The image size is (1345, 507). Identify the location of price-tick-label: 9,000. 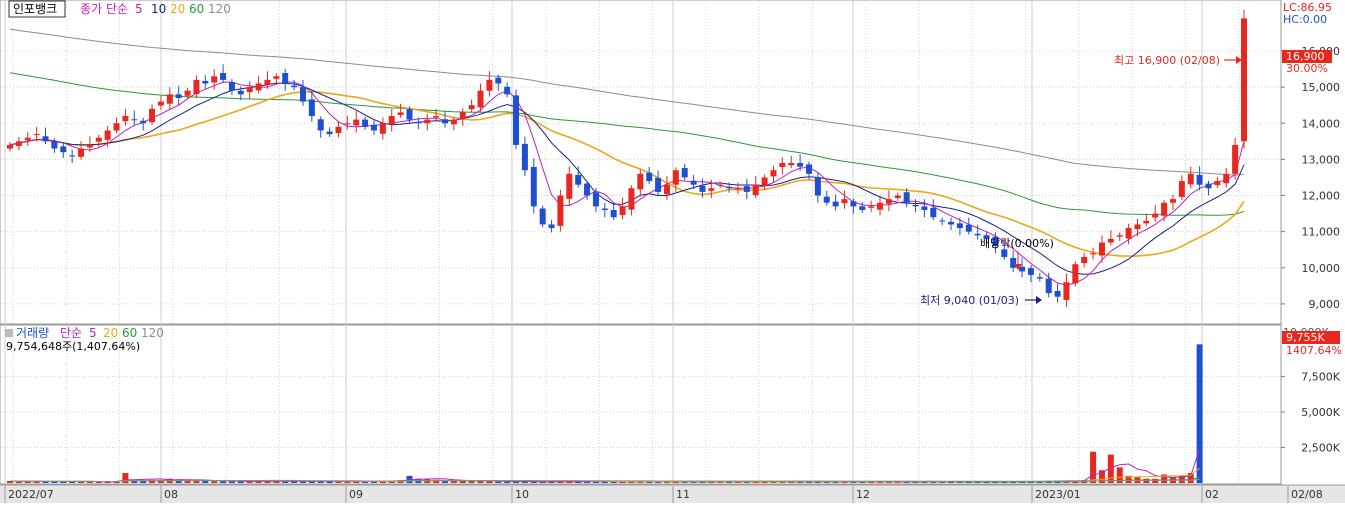
(1325, 304).